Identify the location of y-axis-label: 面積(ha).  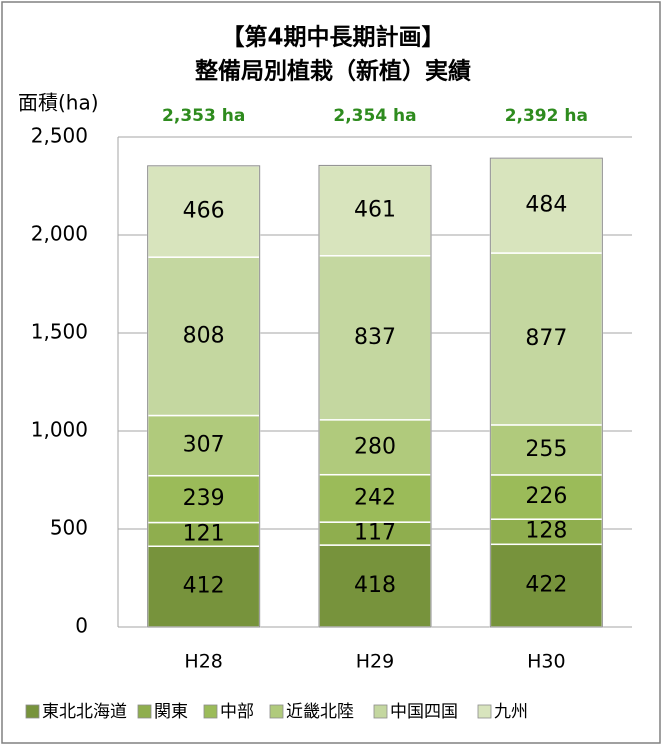
(58, 103).